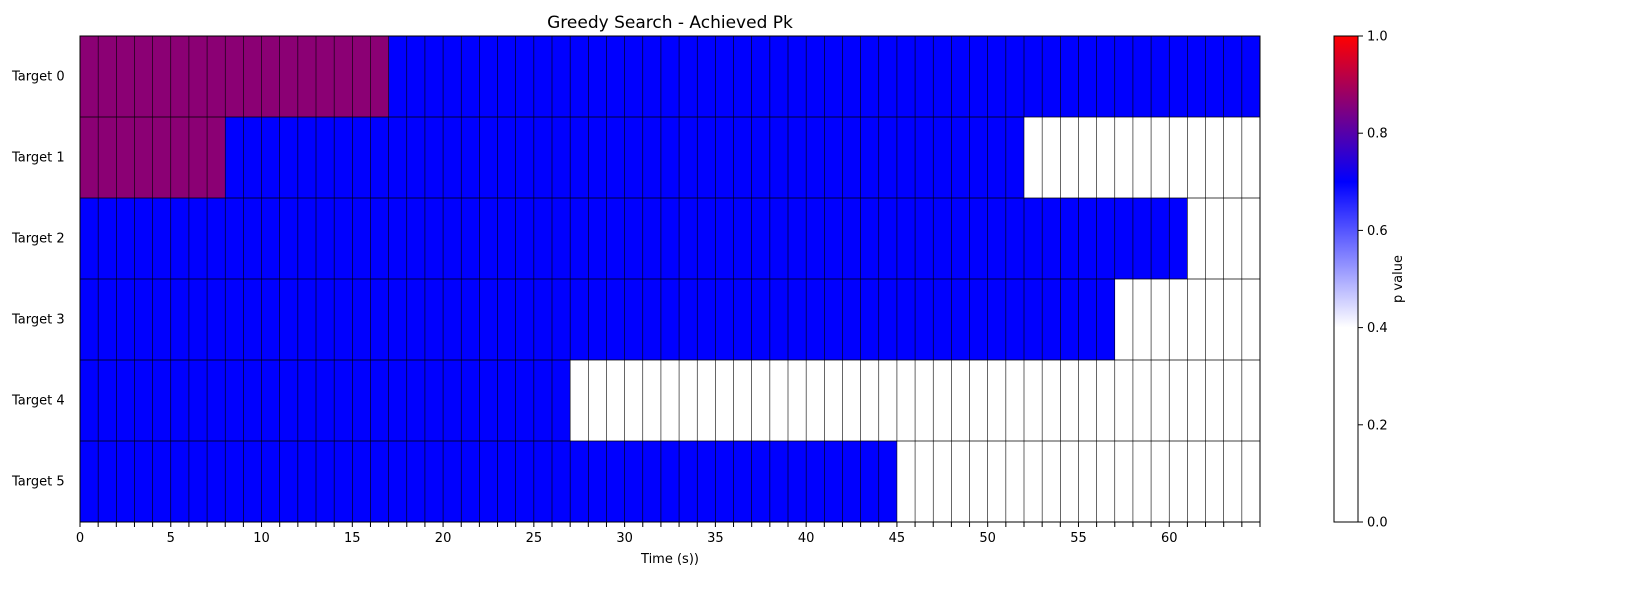 This screenshot has width=1625, height=600. What do you see at coordinates (1398, 279) in the screenshot?
I see `colorbar-label: p value` at bounding box center [1398, 279].